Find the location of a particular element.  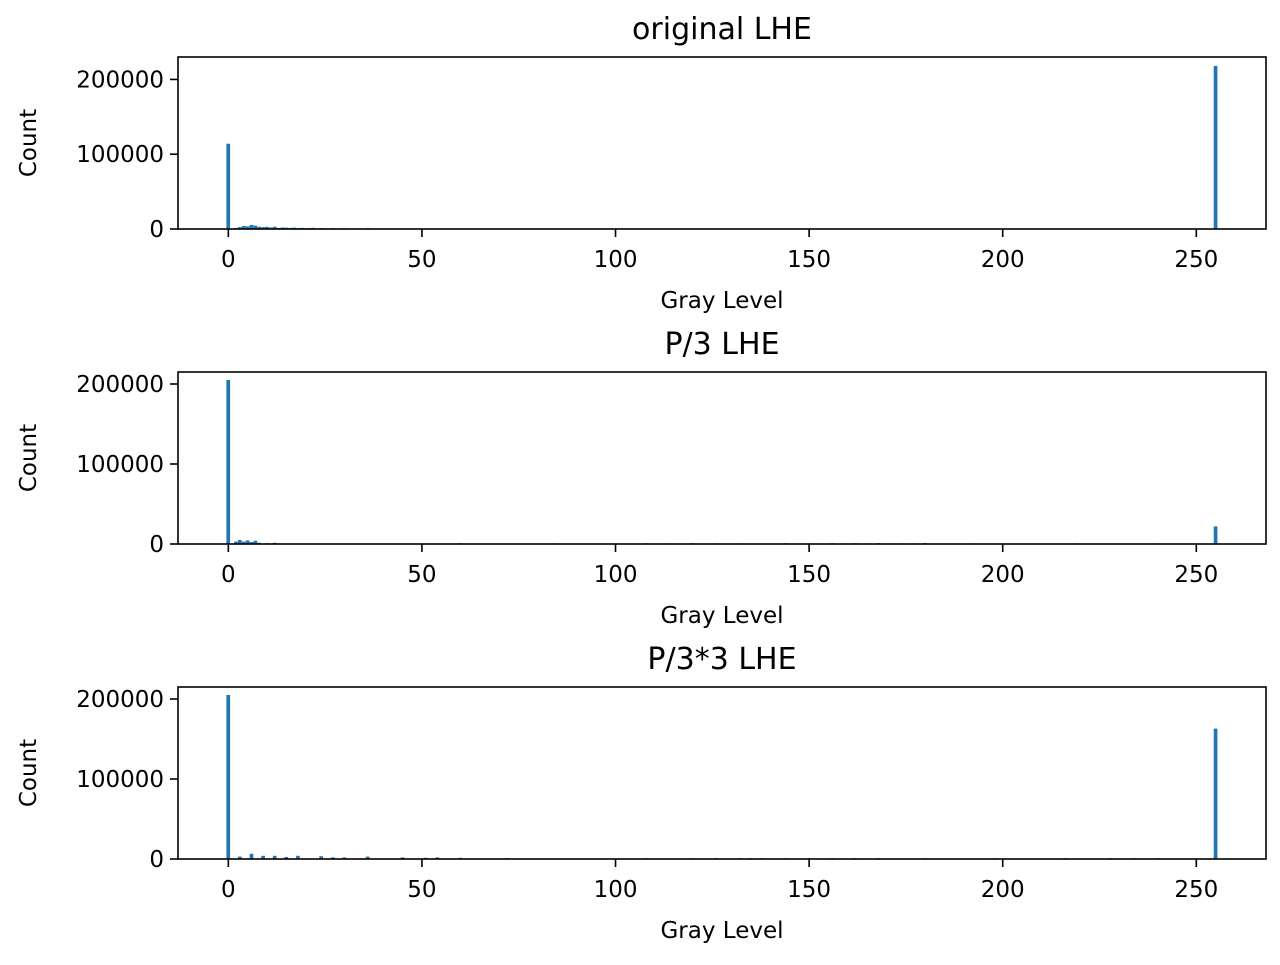

chart-title: P/3 LHE is located at coordinates (721, 344).